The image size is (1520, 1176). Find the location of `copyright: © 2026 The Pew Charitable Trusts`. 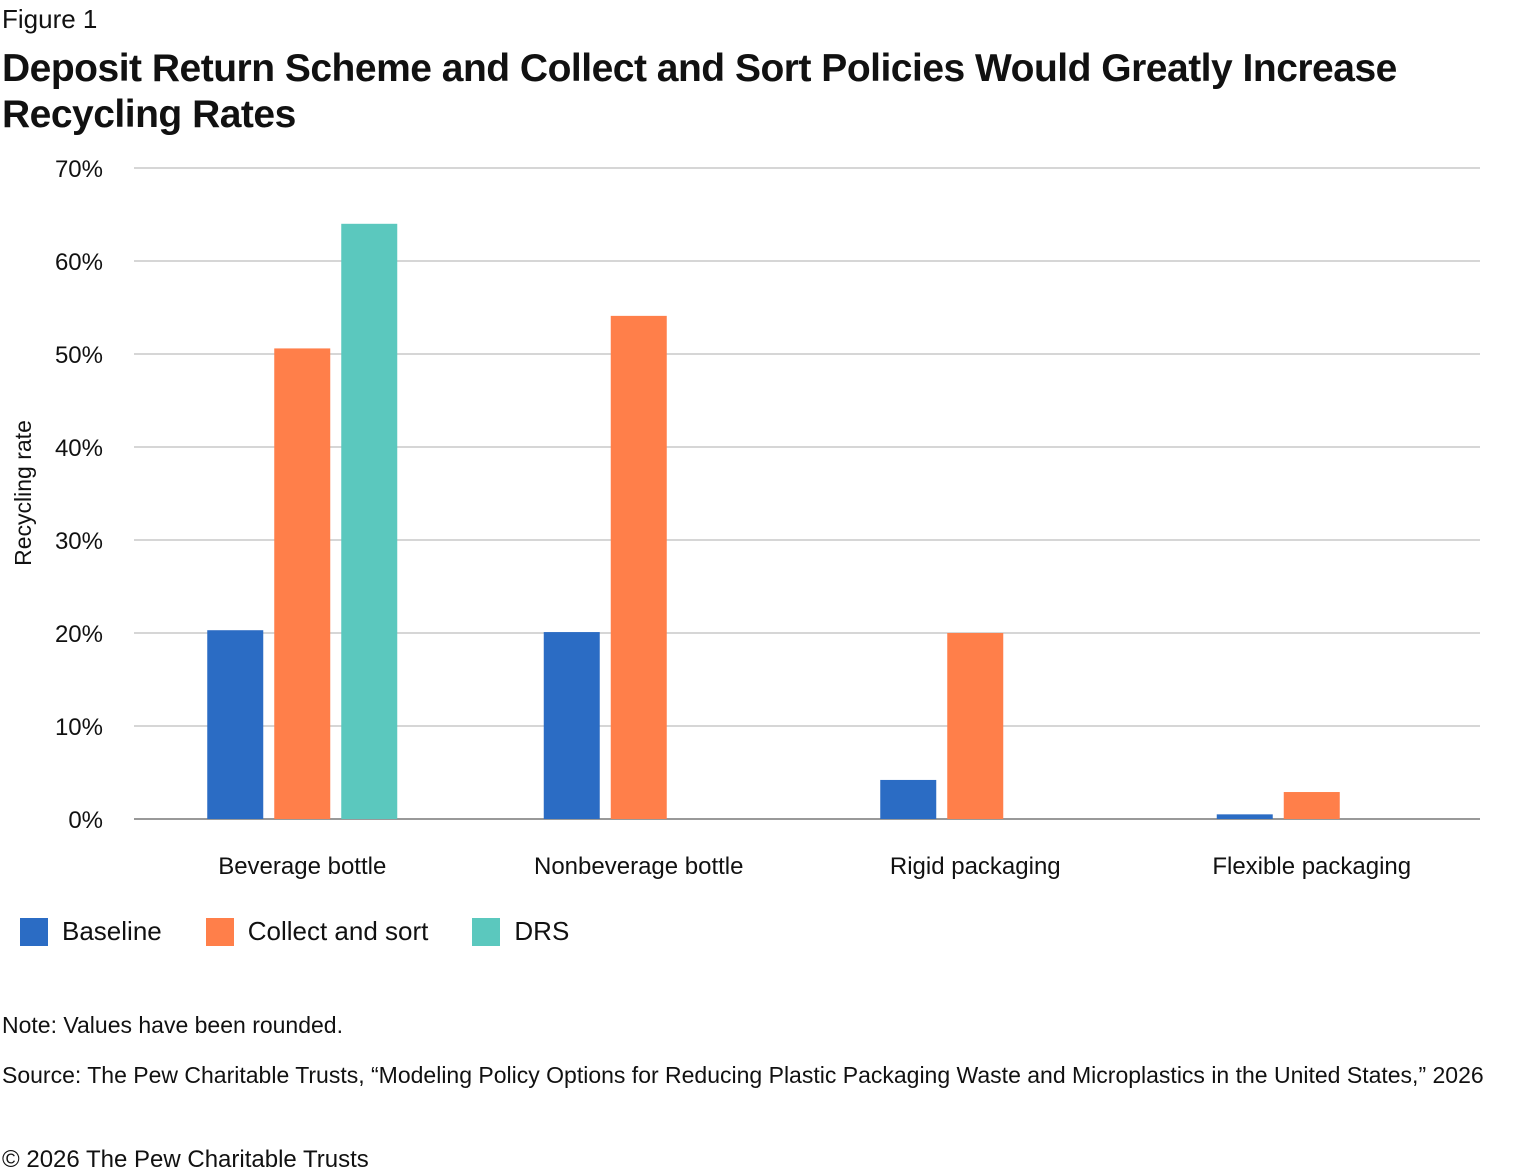

copyright: © 2026 The Pew Charitable Trusts is located at coordinates (185, 1159).